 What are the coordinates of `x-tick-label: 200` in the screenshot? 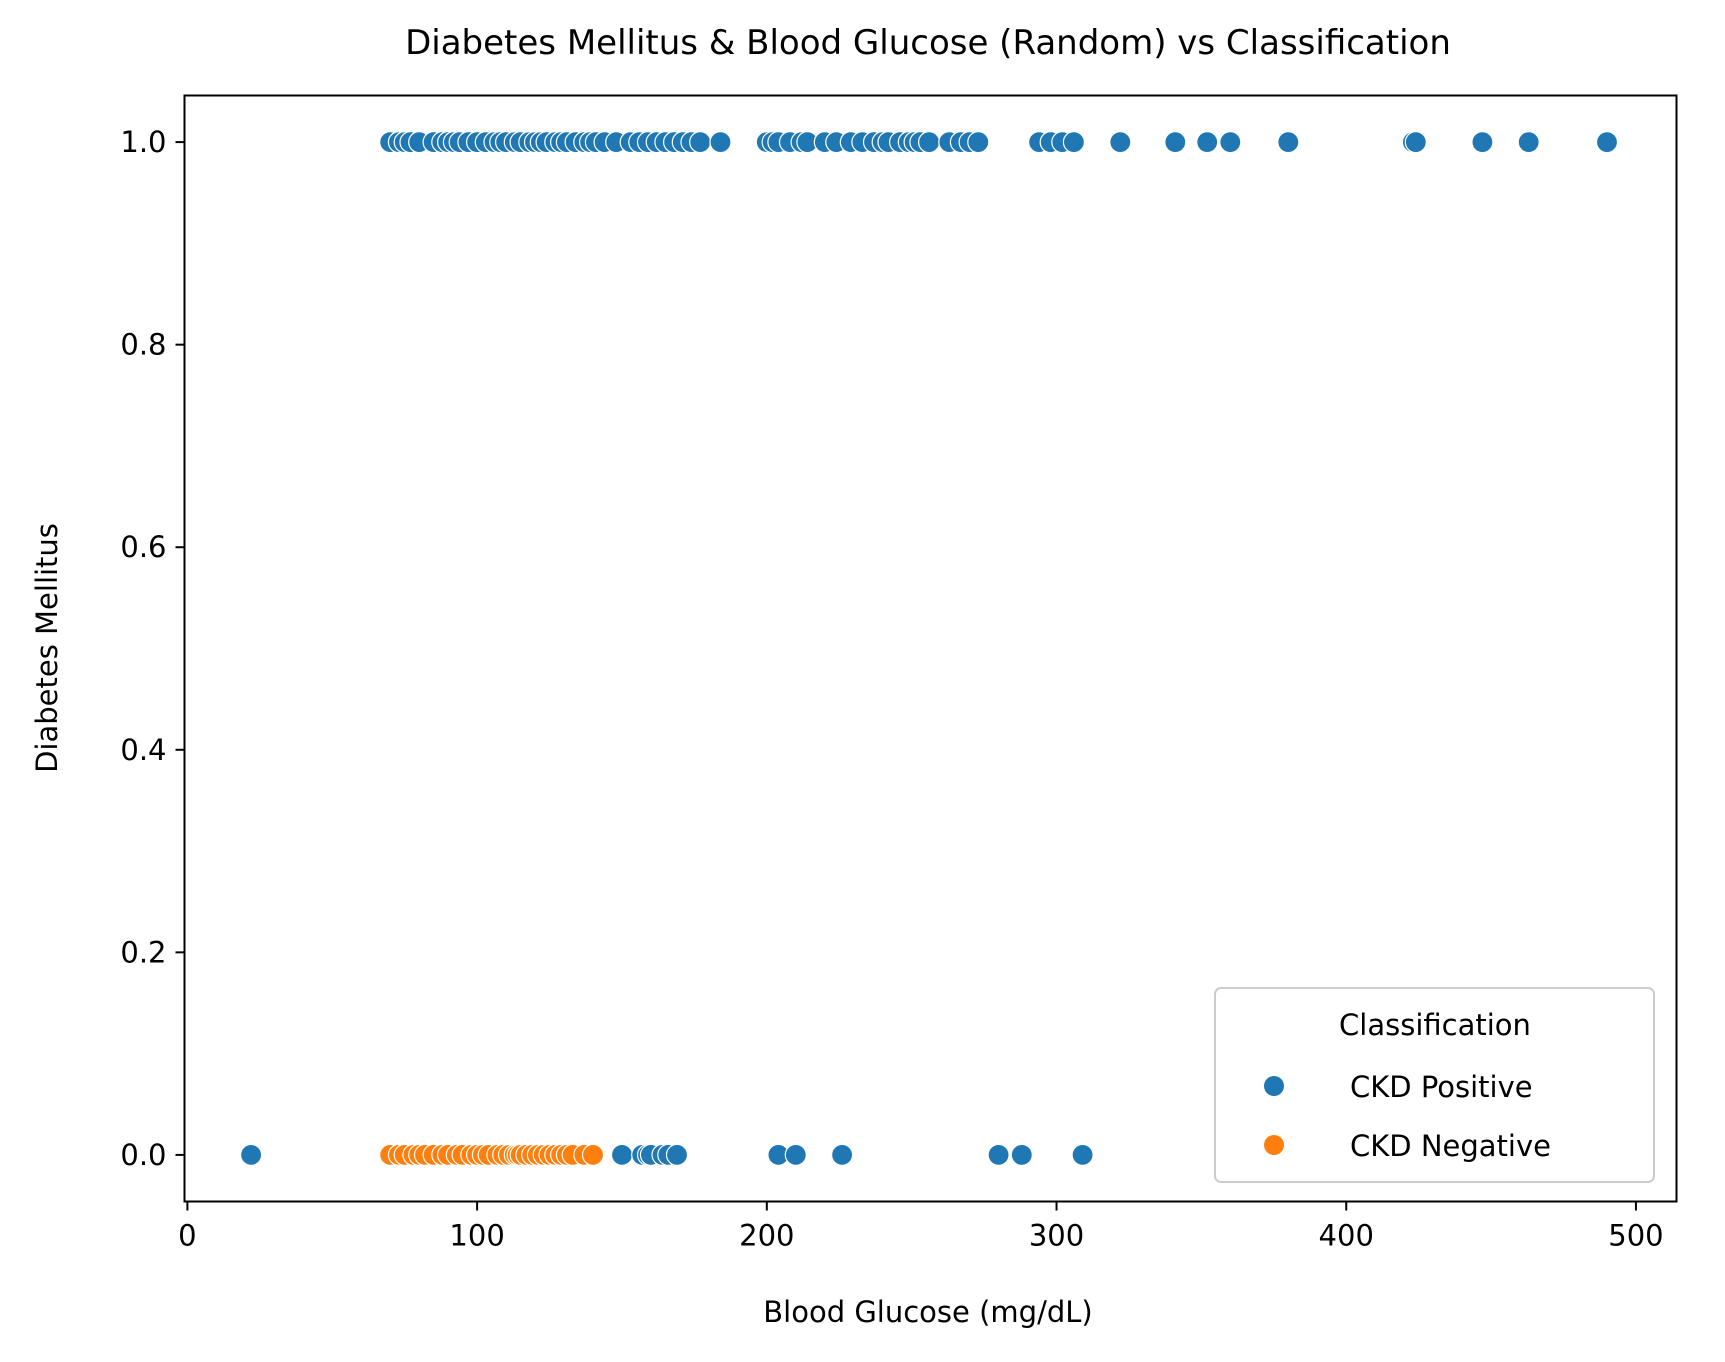 It's located at (766, 1236).